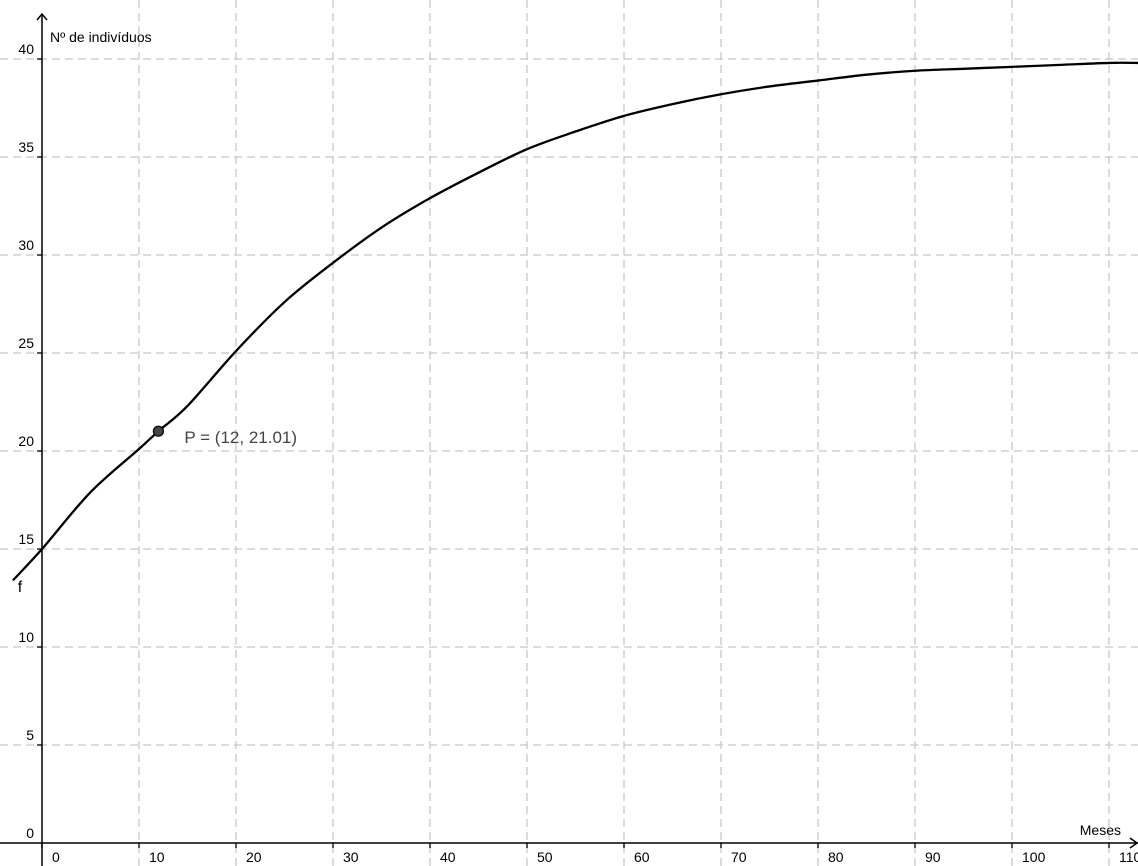 Image resolution: width=1138 pixels, height=866 pixels. I want to click on y-tick-label-10: 10, so click(26, 637).